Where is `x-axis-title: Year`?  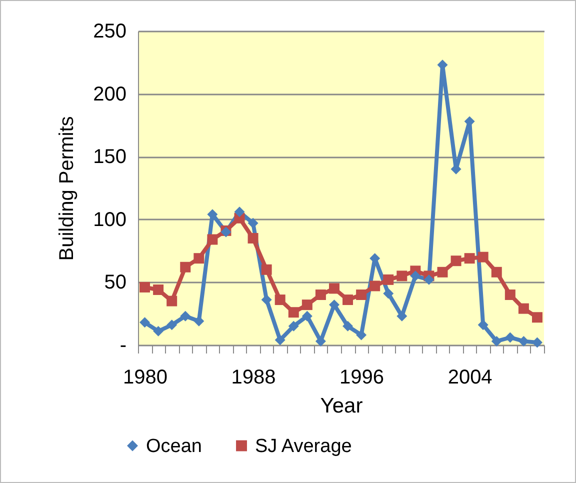 x-axis-title: Year is located at coordinates (341, 406).